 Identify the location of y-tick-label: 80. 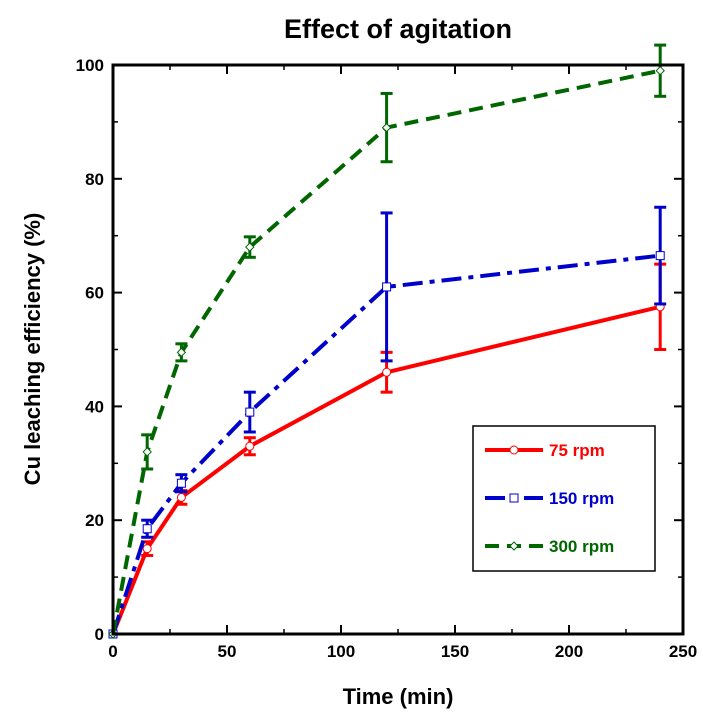
(94, 179).